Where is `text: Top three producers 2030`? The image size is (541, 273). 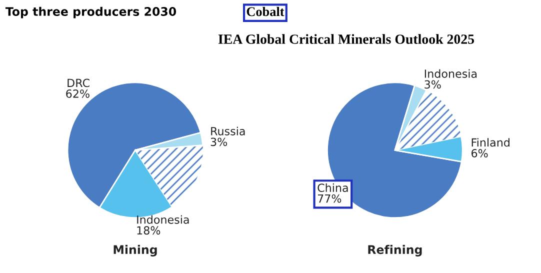 text: Top three producers 2030 is located at coordinates (90, 12).